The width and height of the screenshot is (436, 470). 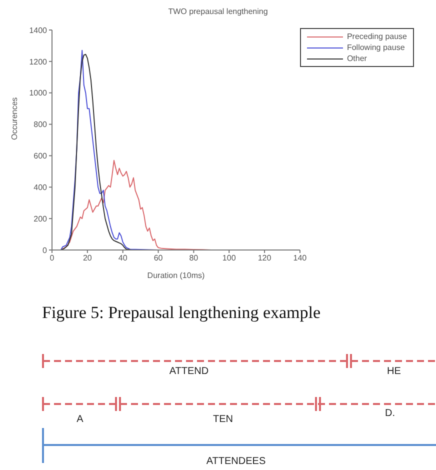 I want to click on x-tick-label: 40, so click(x=123, y=258).